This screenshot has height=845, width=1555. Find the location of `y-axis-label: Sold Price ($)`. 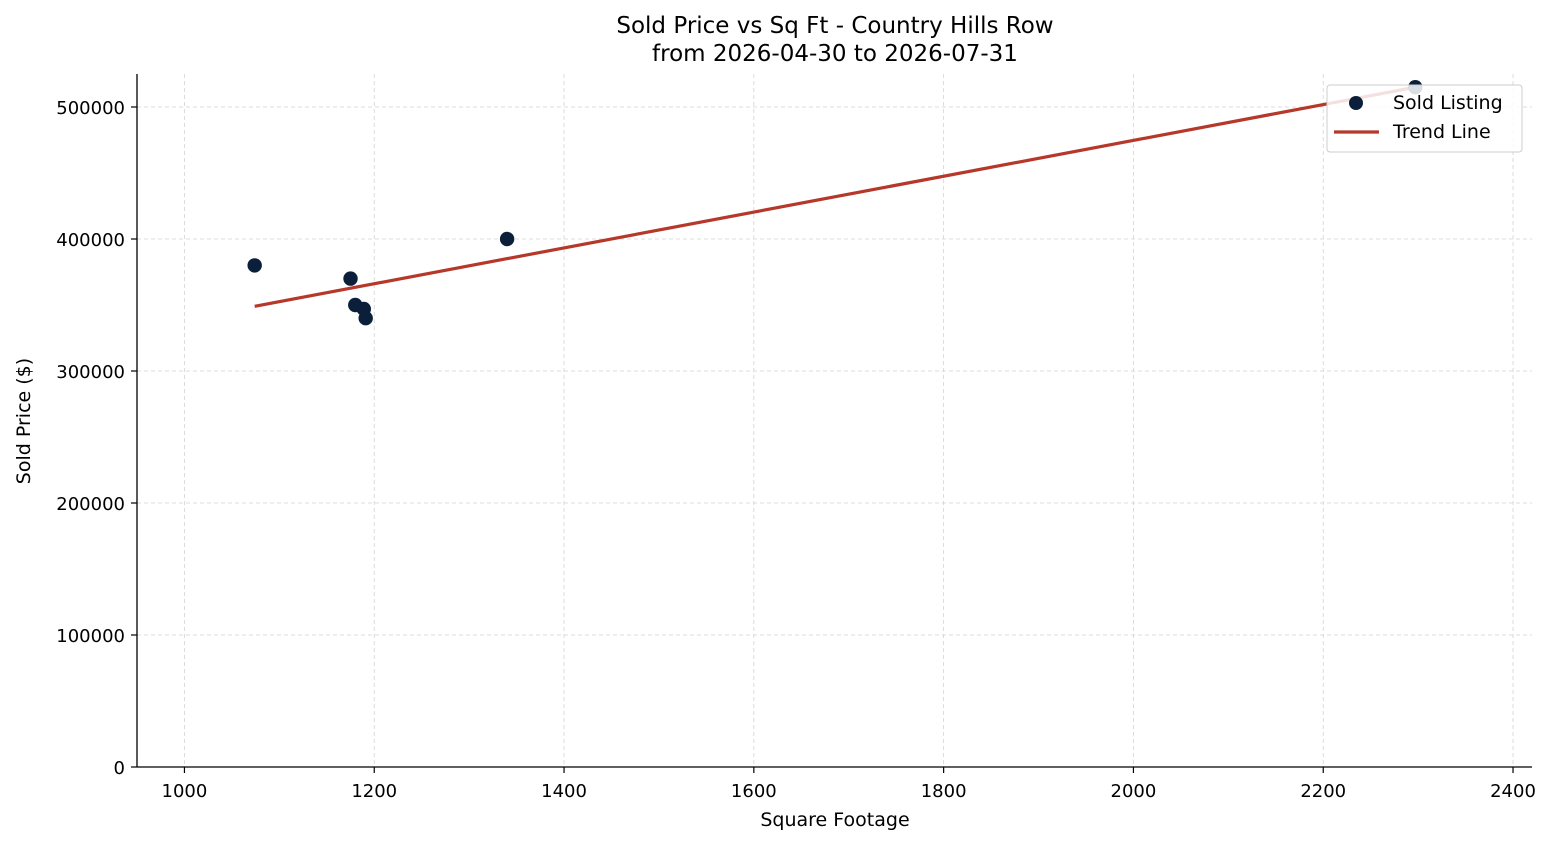

y-axis-label: Sold Price ($) is located at coordinates (24, 421).